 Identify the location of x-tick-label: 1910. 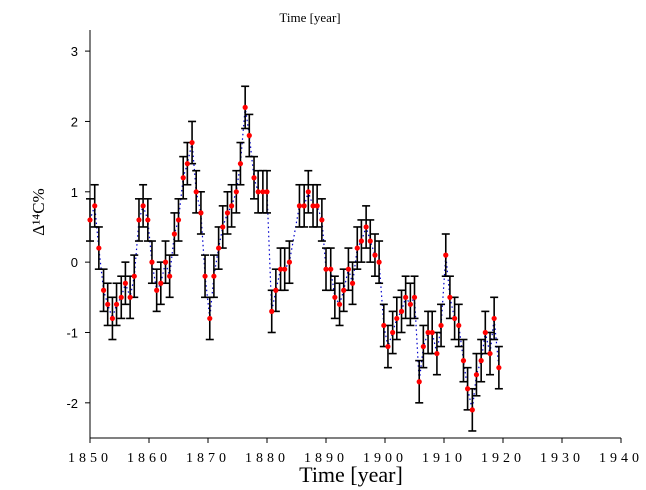
(444, 458).